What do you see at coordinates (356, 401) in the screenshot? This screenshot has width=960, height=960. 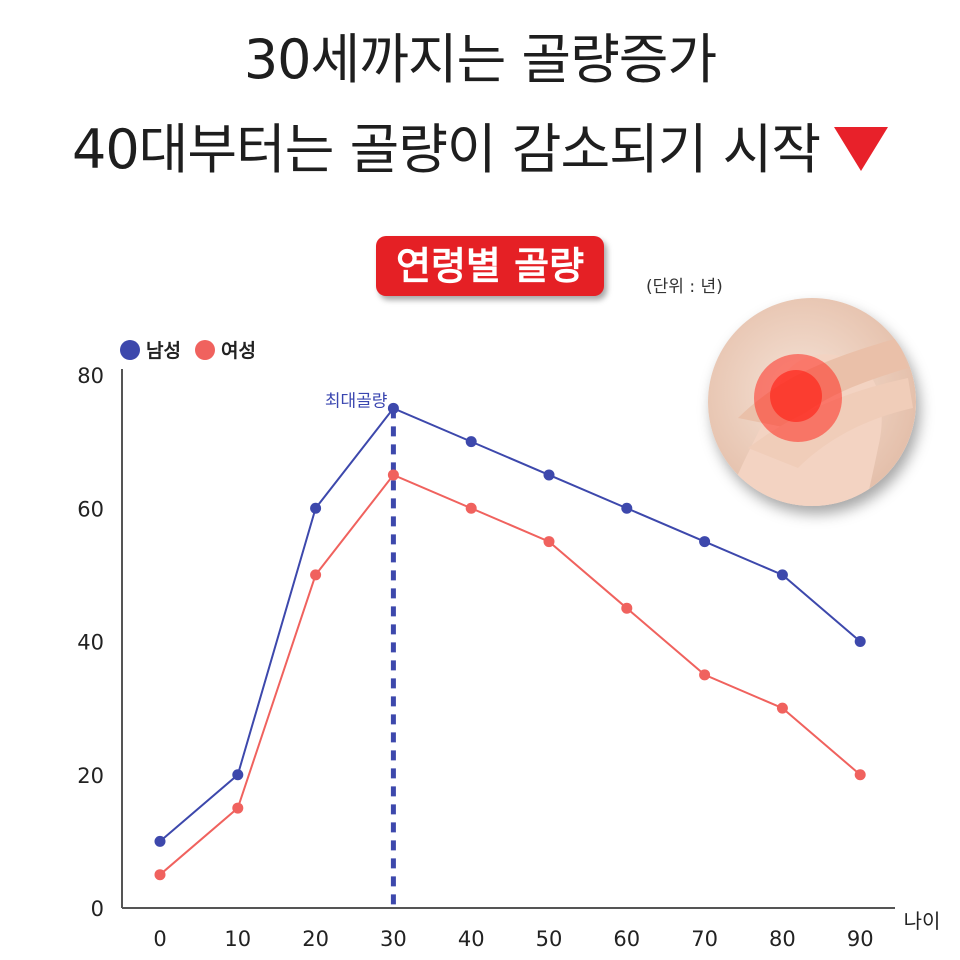 I see `peak-annotation-label: 최대골량` at bounding box center [356, 401].